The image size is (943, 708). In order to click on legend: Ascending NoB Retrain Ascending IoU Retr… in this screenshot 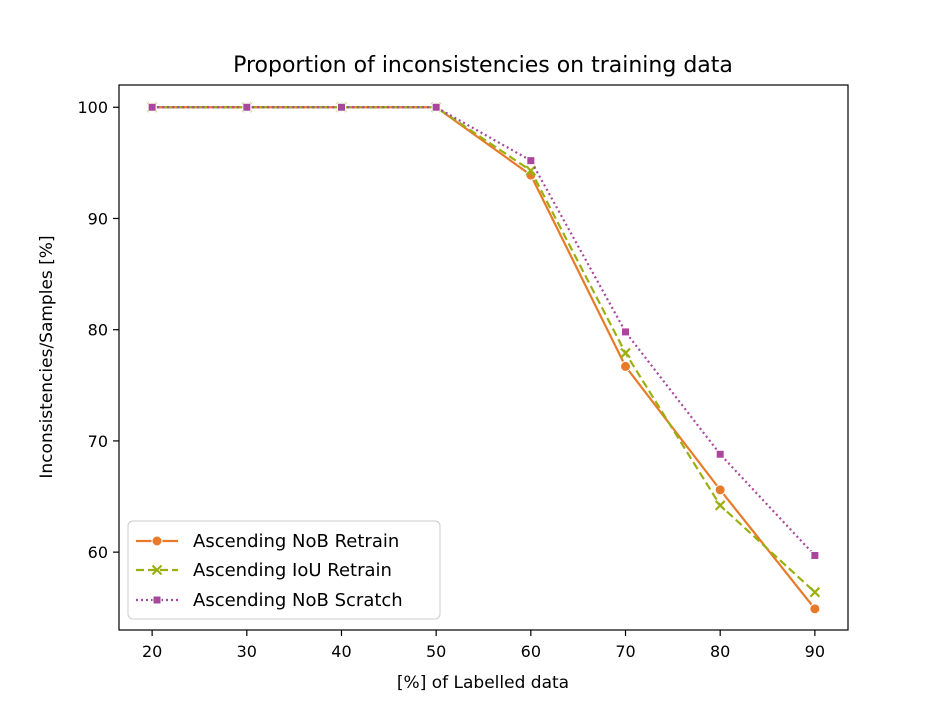, I will do `click(284, 570)`.